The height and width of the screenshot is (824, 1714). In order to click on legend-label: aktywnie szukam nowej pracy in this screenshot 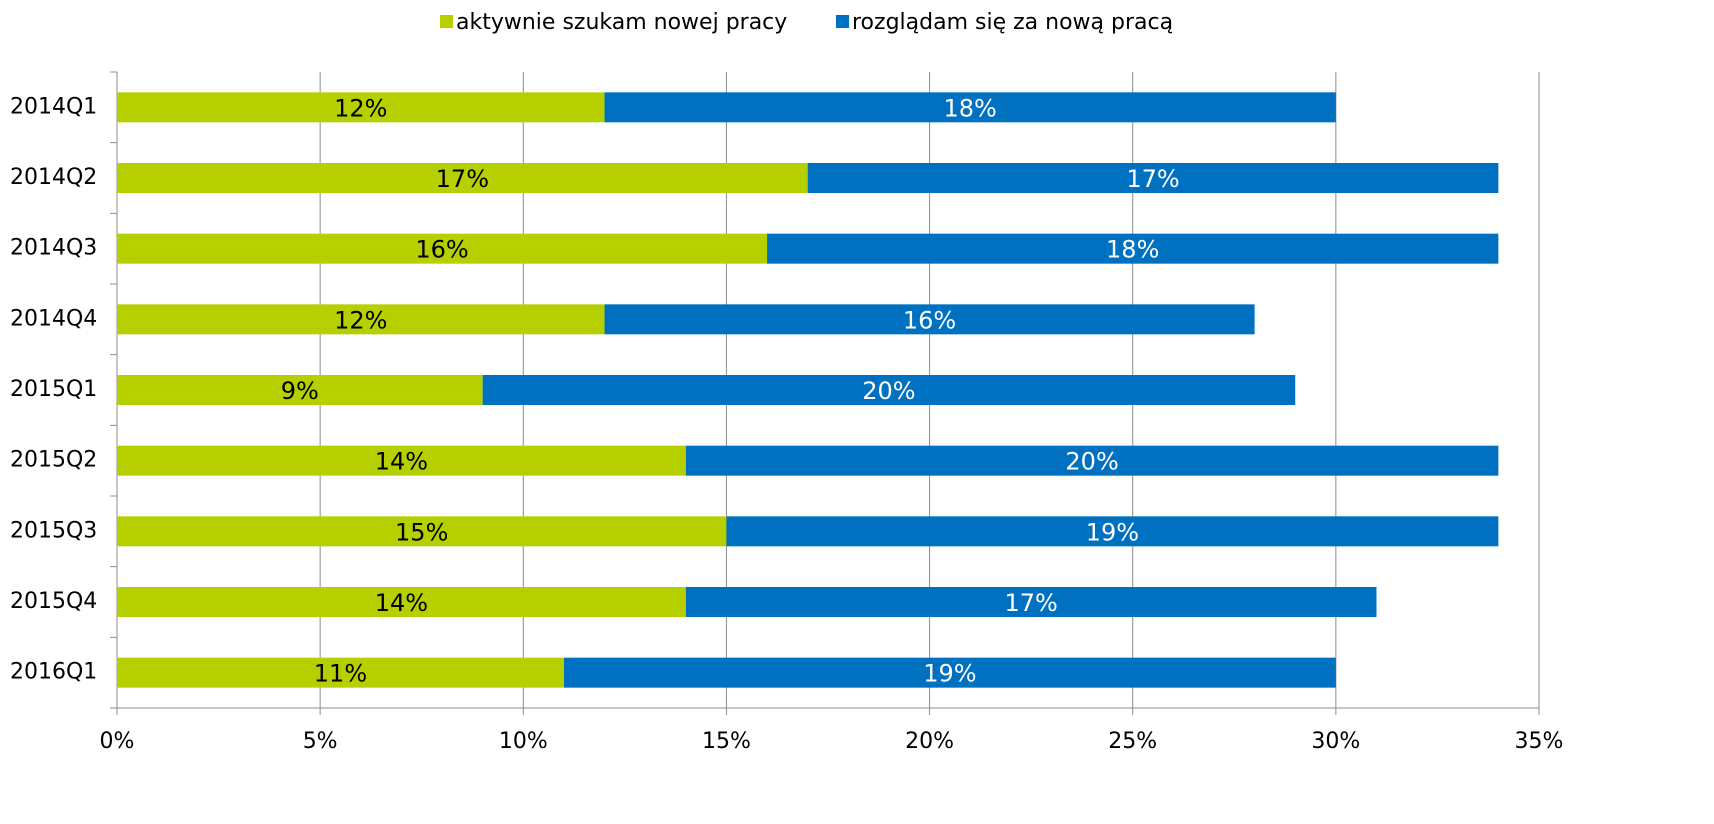, I will do `click(621, 22)`.